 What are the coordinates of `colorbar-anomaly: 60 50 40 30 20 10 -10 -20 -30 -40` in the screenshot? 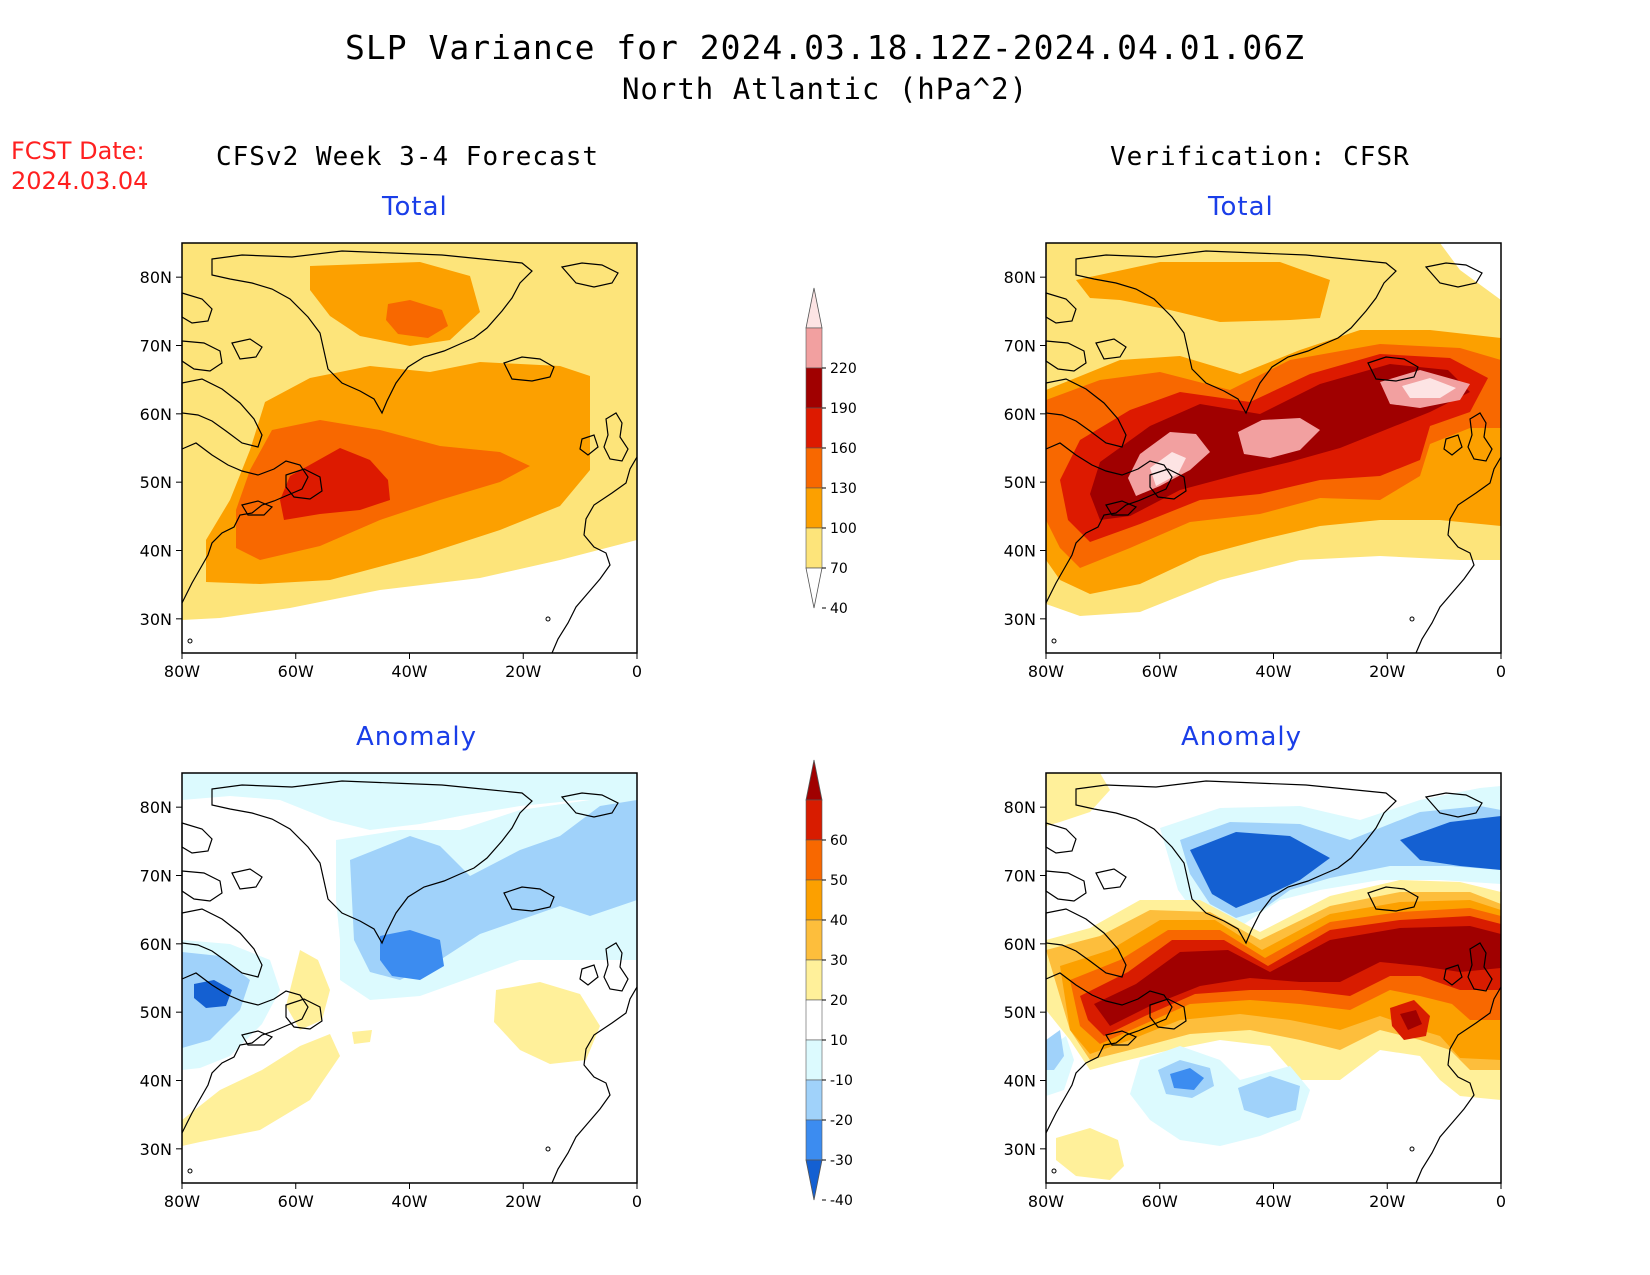 It's located at (829, 984).